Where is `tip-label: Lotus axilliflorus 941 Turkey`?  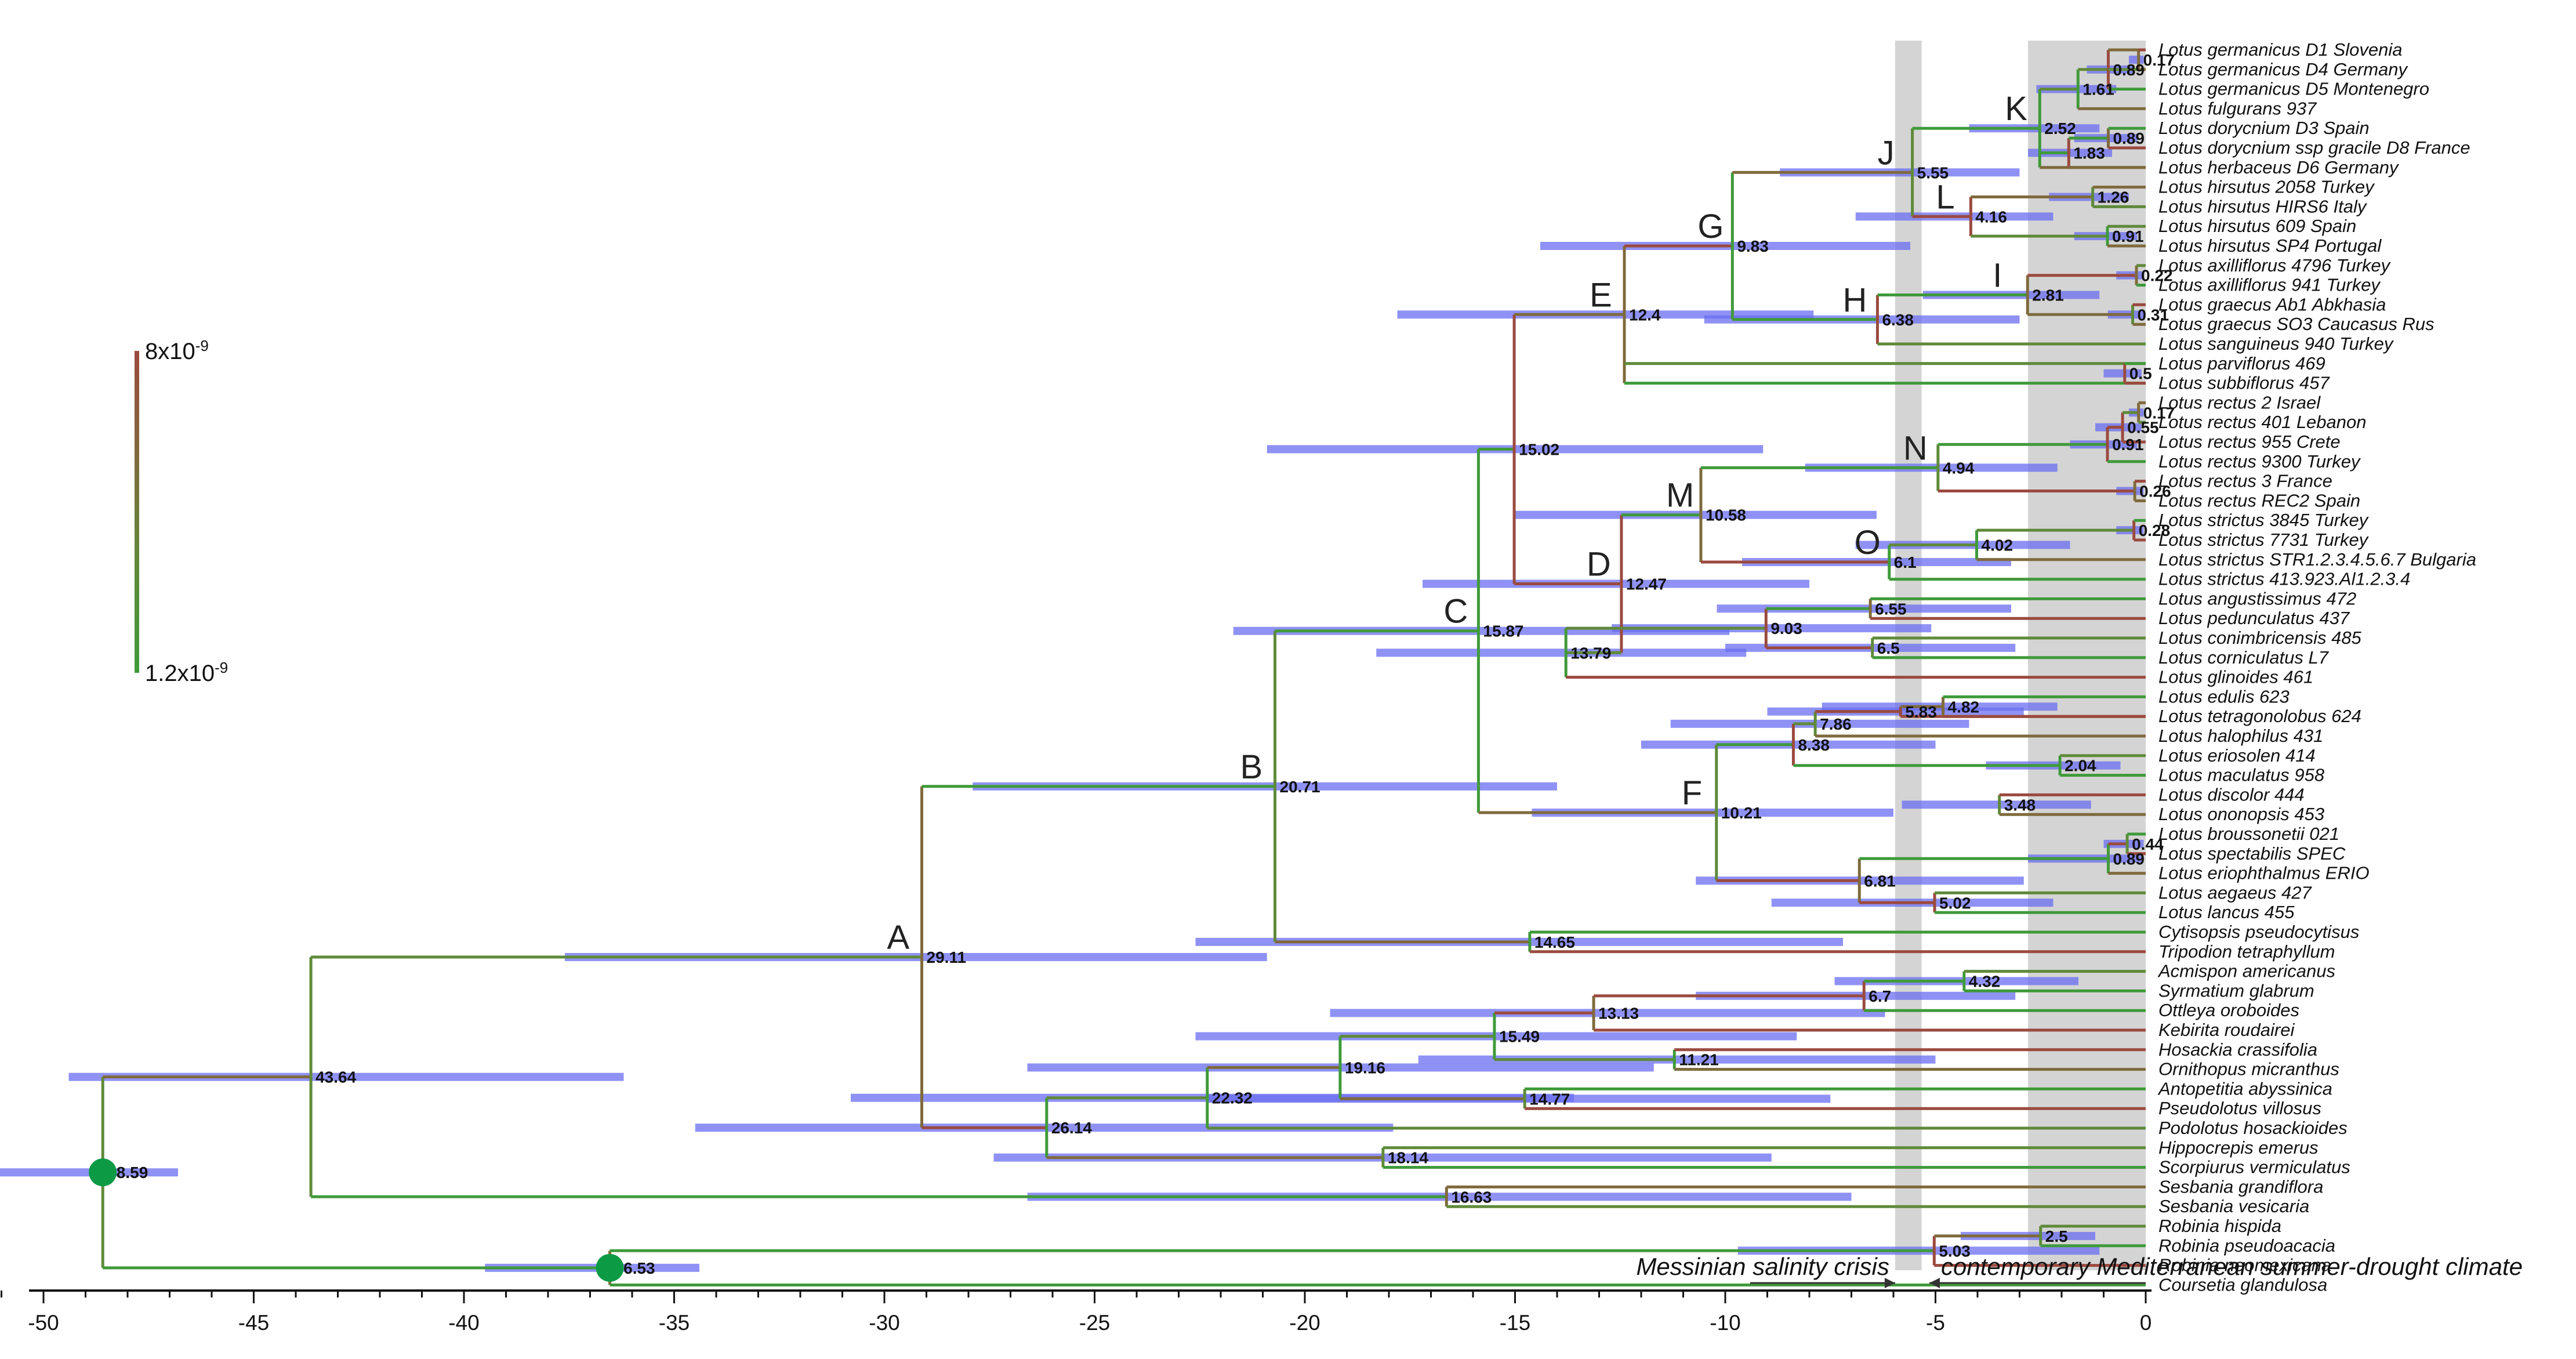 tip-label: Lotus axilliflorus 941 Turkey is located at coordinates (2269, 285).